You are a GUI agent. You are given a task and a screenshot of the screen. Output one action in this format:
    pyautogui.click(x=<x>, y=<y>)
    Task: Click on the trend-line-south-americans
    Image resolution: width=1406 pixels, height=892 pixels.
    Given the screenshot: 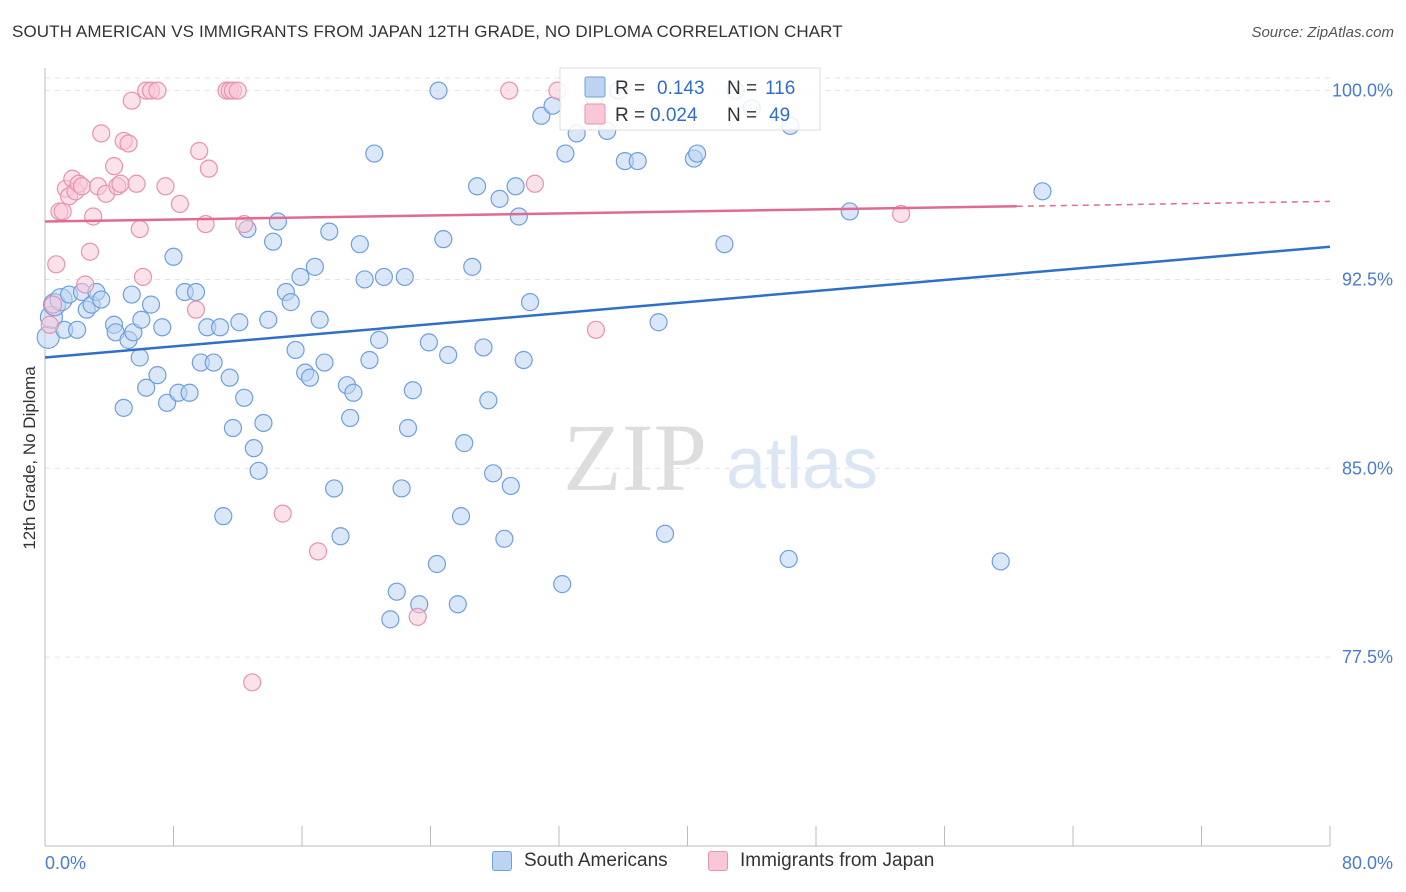 What is the action you would take?
    pyautogui.click(x=687, y=302)
    